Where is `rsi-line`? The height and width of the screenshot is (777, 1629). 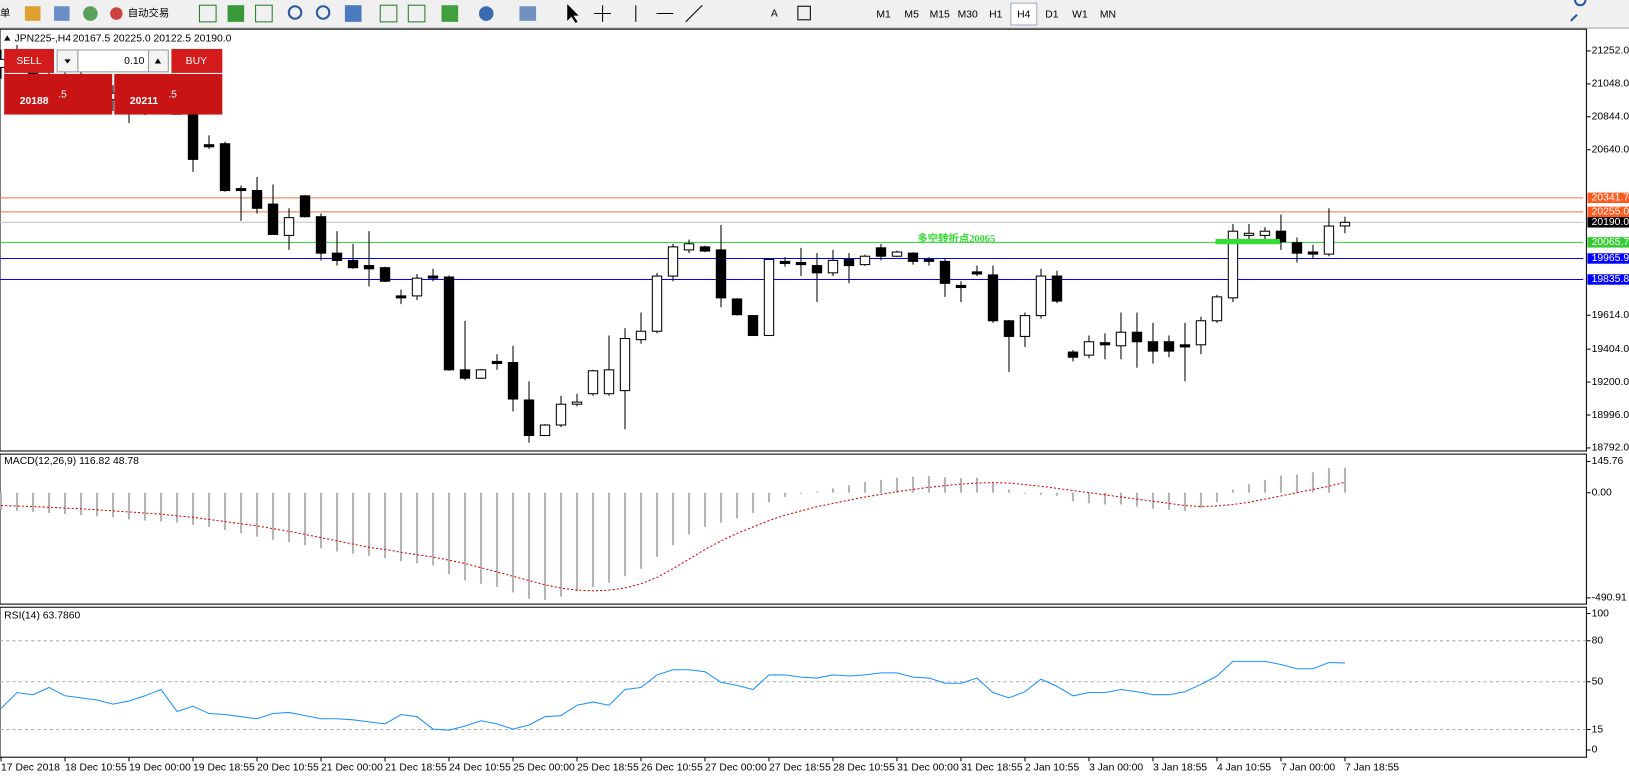 rsi-line is located at coordinates (672, 695).